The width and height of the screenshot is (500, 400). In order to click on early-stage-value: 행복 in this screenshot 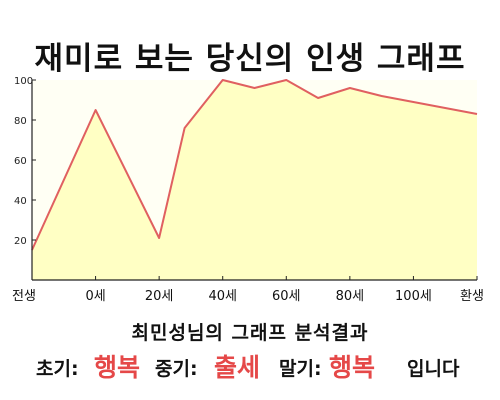, I will do `click(117, 367)`.